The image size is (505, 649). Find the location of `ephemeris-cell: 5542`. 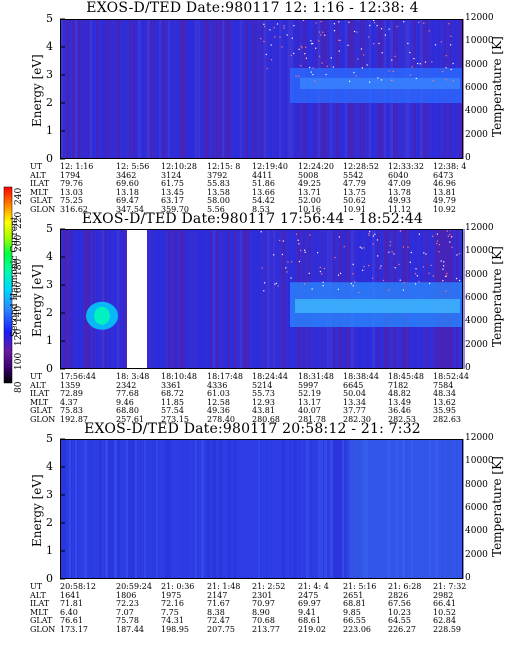

ephemeris-cell: 5542 is located at coordinates (353, 175).